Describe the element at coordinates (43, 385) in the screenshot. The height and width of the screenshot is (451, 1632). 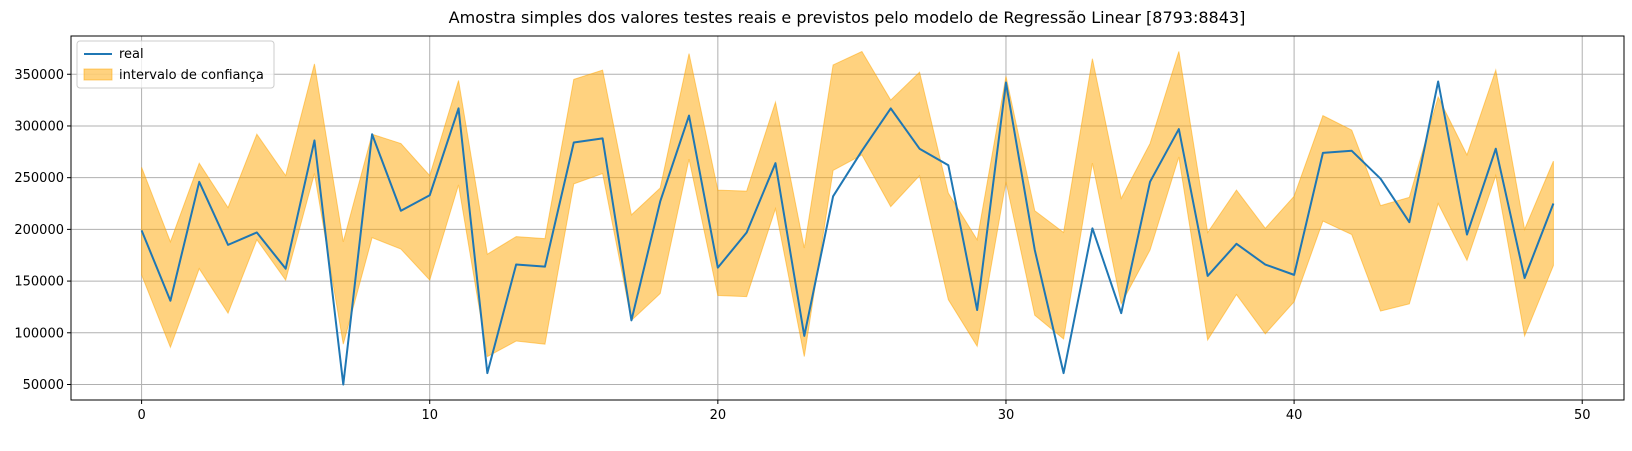
I see `y-tick-label: 50000` at that location.